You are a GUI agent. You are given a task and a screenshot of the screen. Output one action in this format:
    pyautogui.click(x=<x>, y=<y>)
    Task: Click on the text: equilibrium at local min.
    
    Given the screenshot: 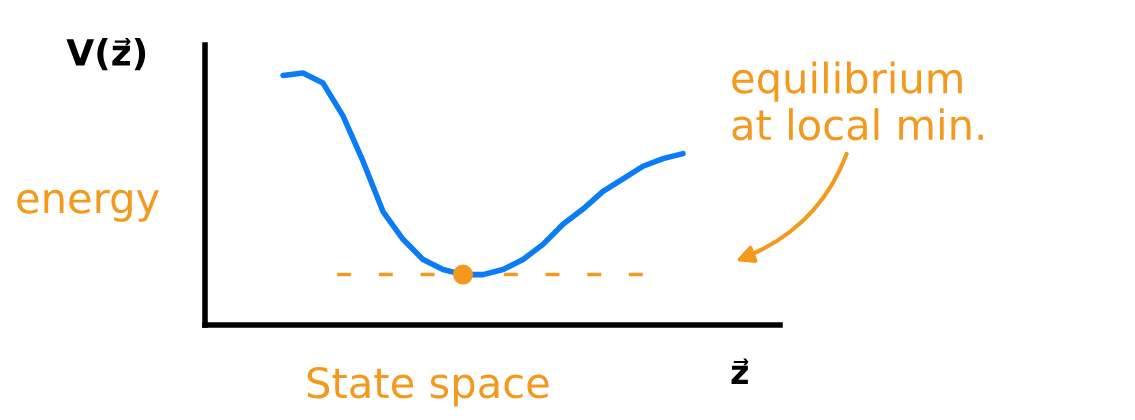 What is the action you would take?
    pyautogui.click(x=857, y=101)
    